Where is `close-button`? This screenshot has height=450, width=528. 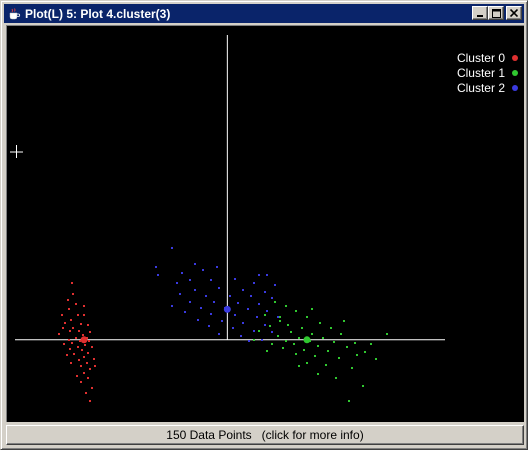
close-button is located at coordinates (514, 13).